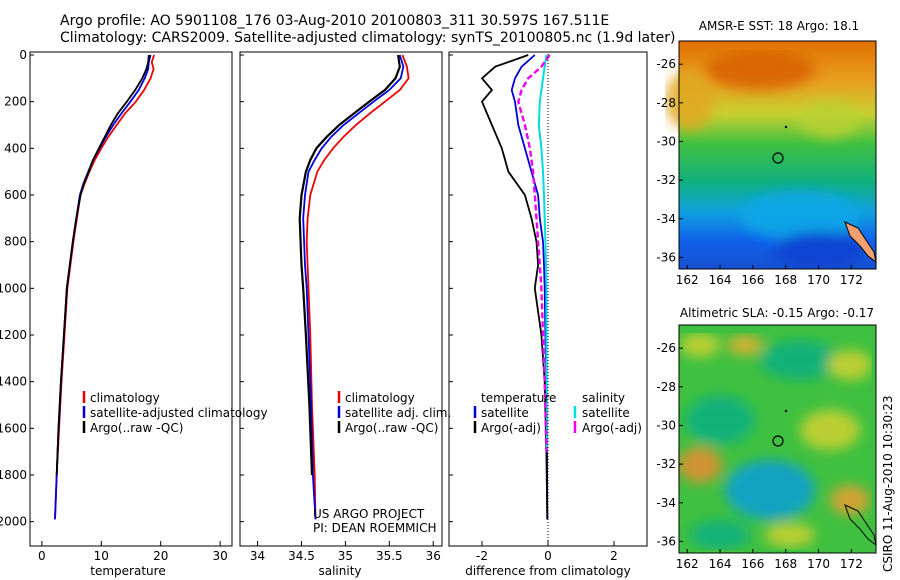  What do you see at coordinates (339, 571) in the screenshot?
I see `salinity-xlabel: salinity` at bounding box center [339, 571].